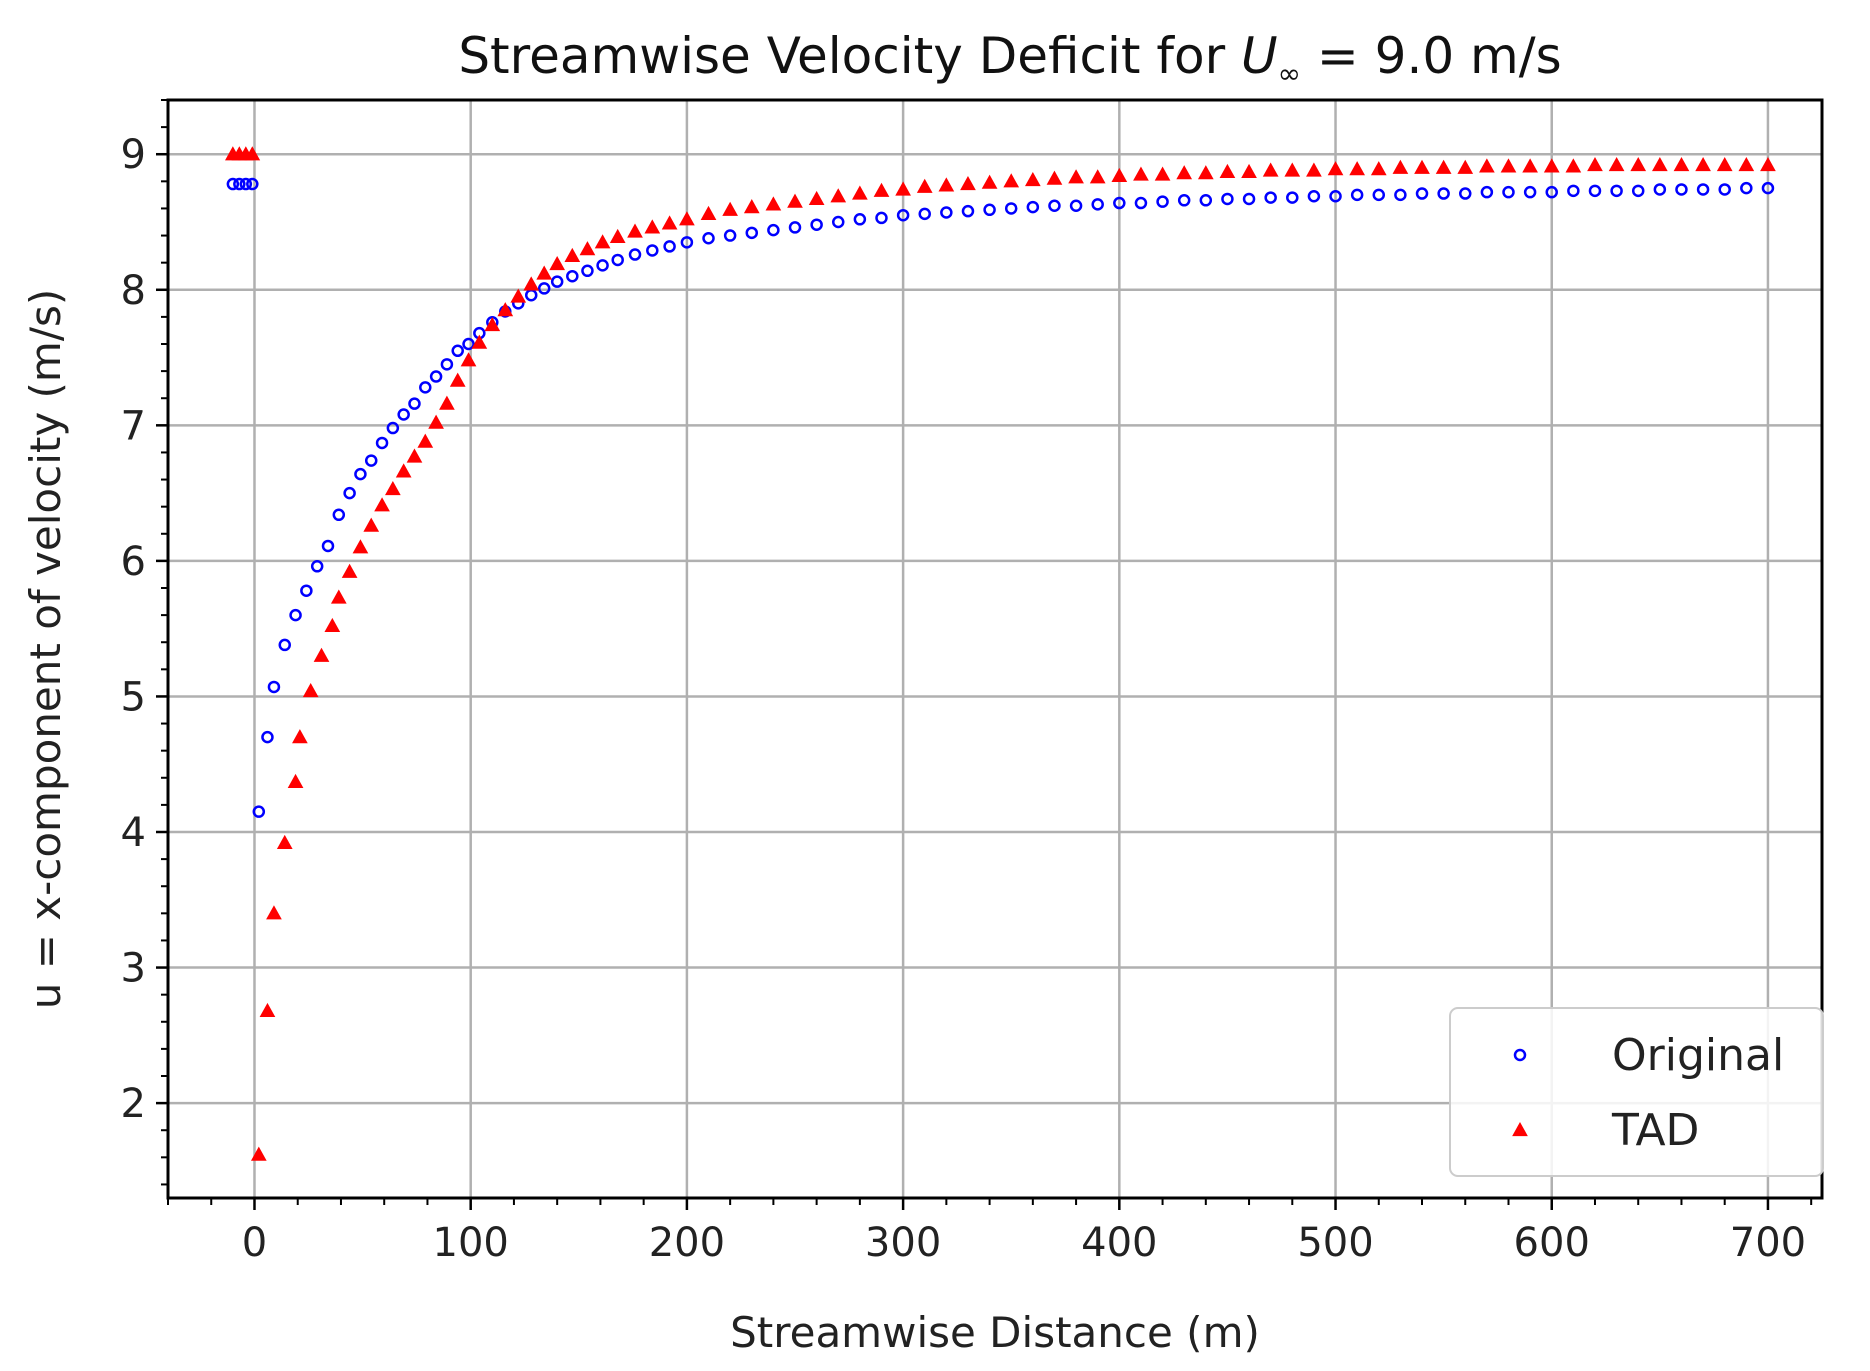 Image resolution: width=1870 pixels, height=1371 pixels. What do you see at coordinates (1768, 1243) in the screenshot?
I see `x-tick-label: 700` at bounding box center [1768, 1243].